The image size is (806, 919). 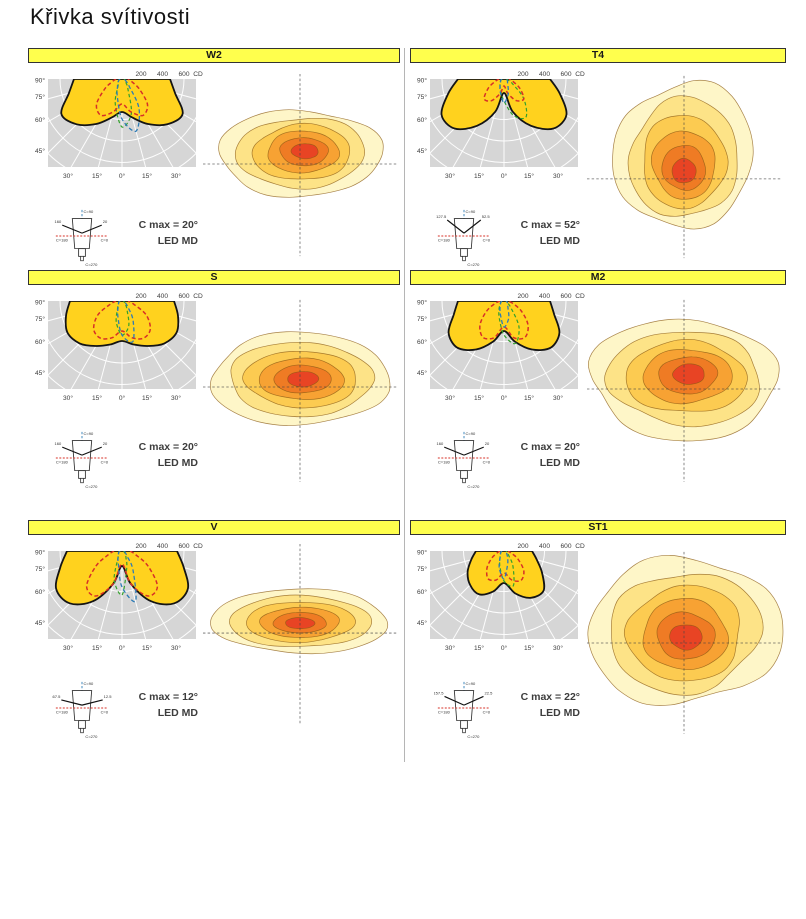 What do you see at coordinates (56, 696) in the screenshot?
I see `cmax-angle-left-label: 167.5` at bounding box center [56, 696].